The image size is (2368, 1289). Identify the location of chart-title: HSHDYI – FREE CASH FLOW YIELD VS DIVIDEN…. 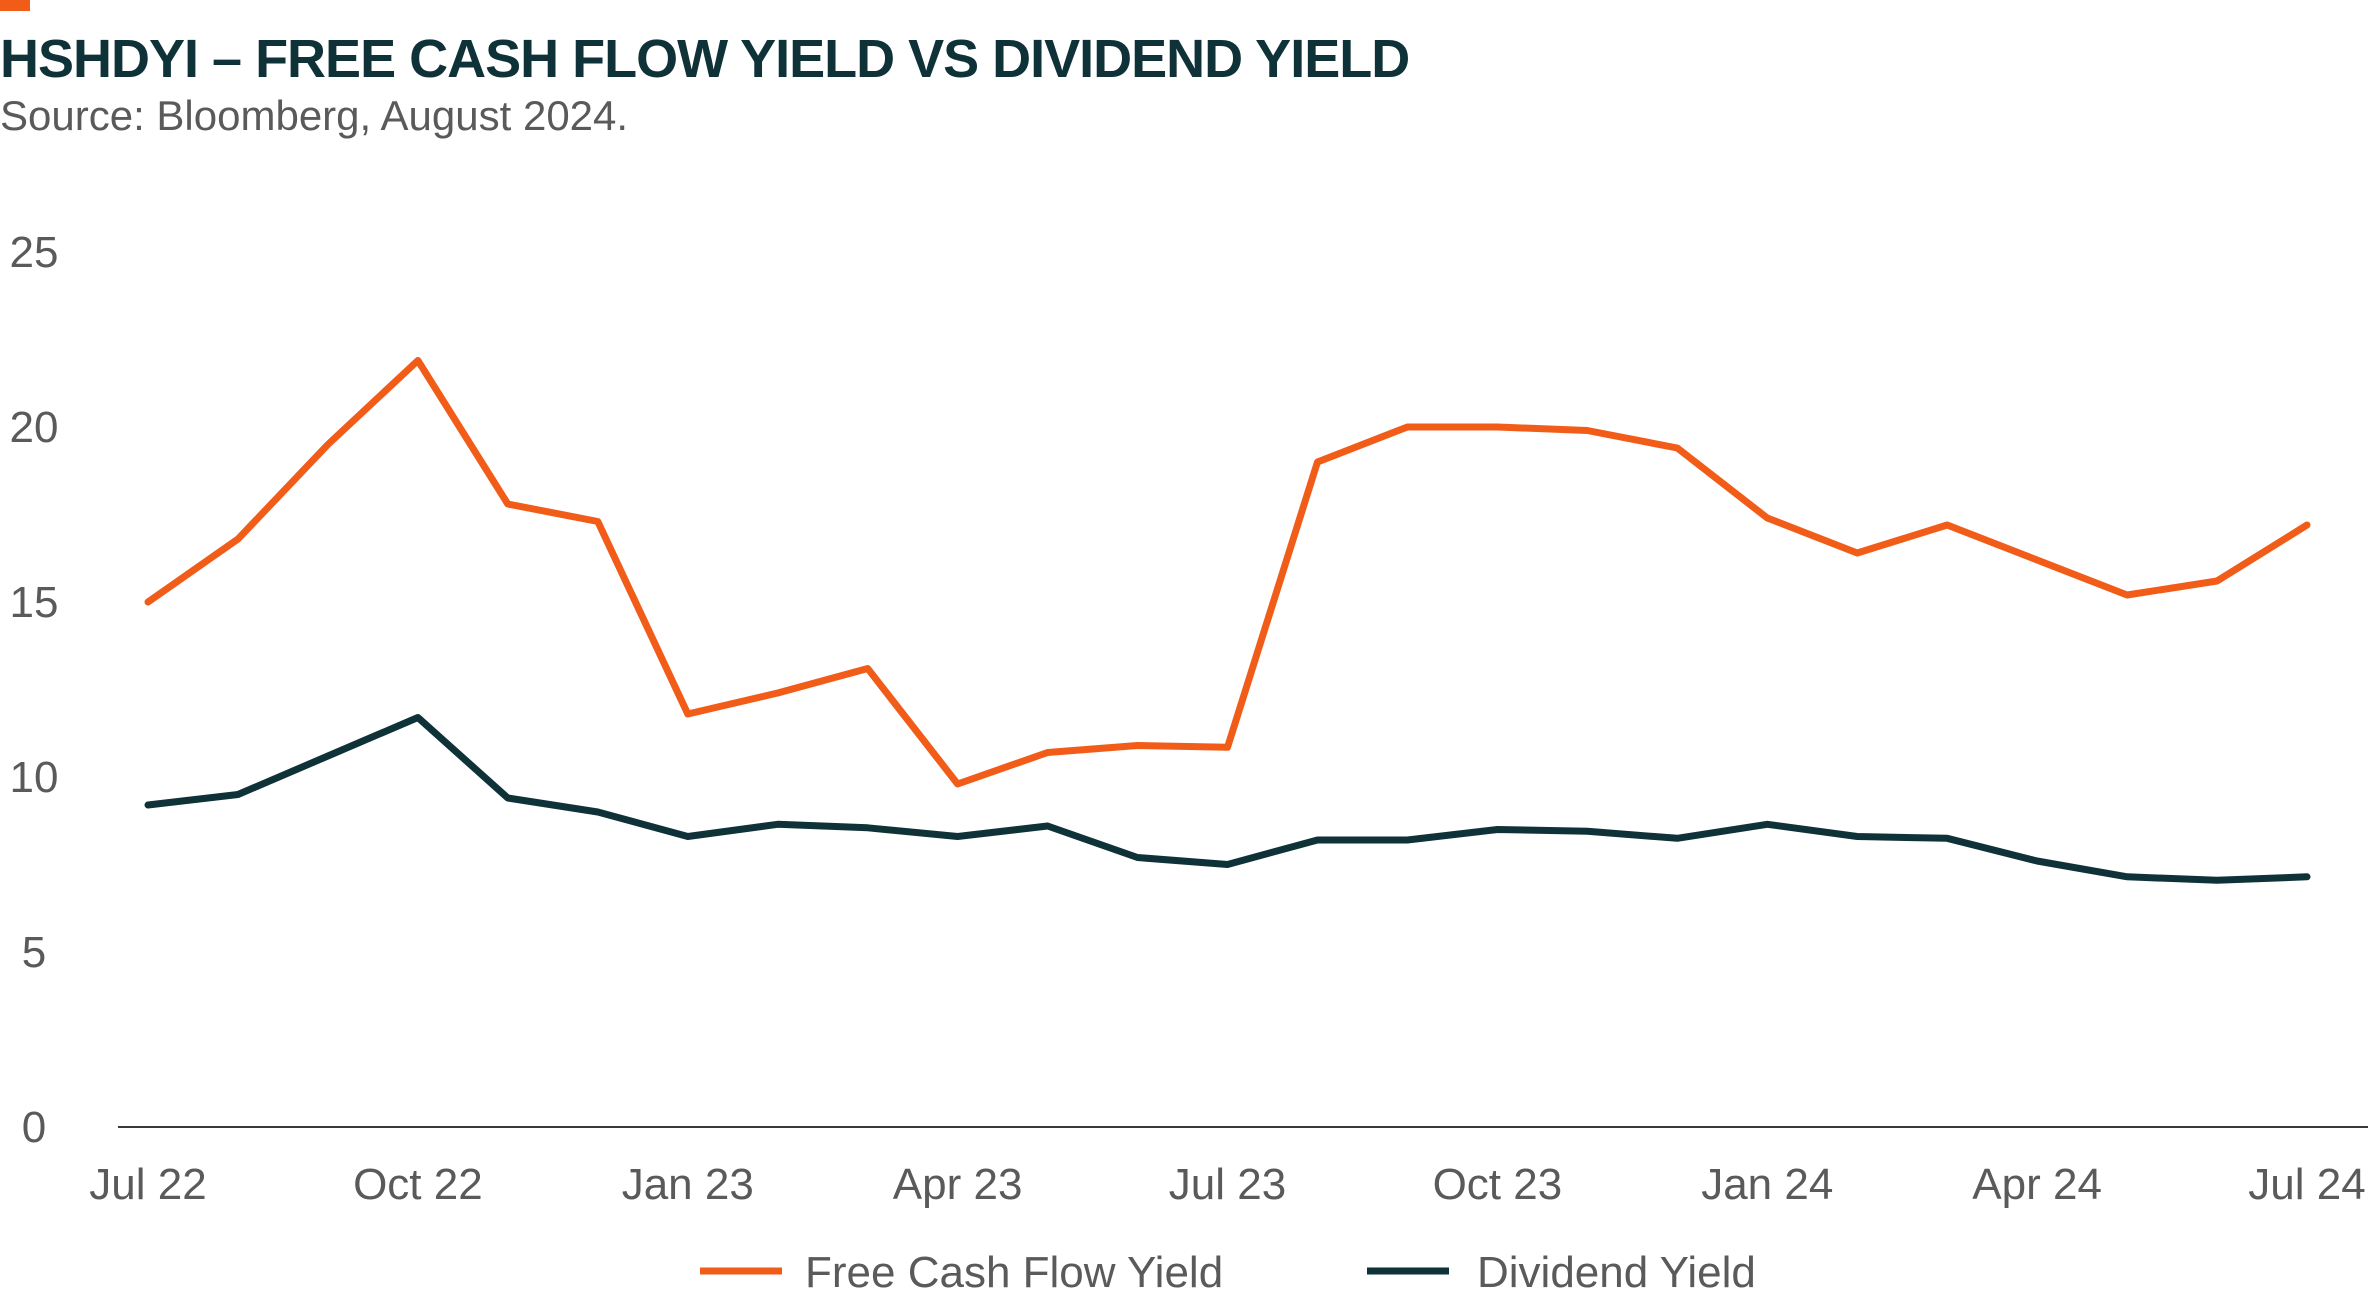
(705, 59).